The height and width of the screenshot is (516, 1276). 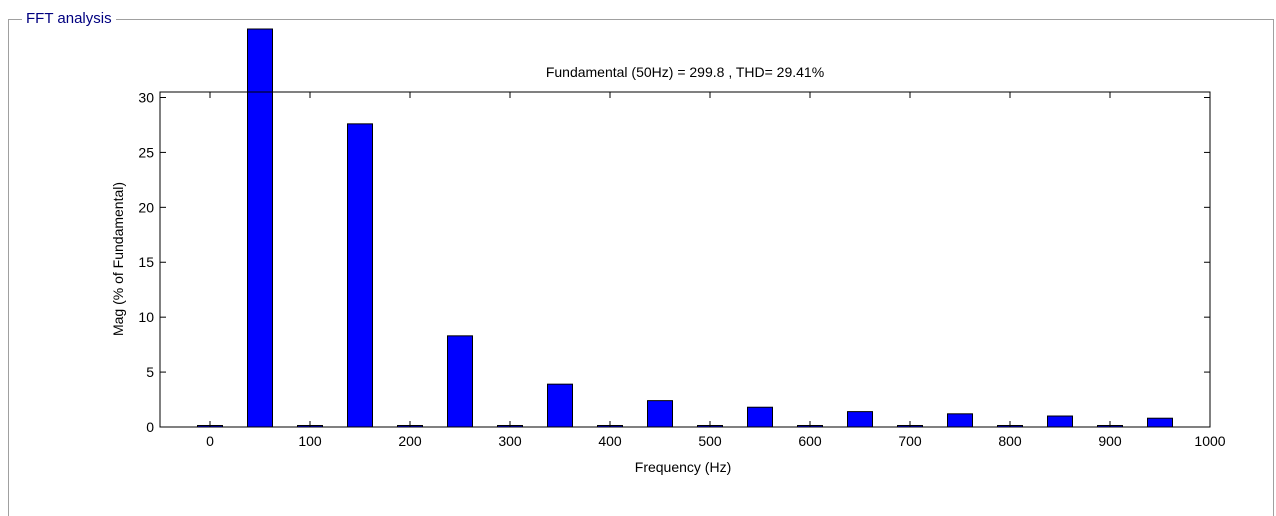 What do you see at coordinates (150, 372) in the screenshot?
I see `y-tick-label: 5` at bounding box center [150, 372].